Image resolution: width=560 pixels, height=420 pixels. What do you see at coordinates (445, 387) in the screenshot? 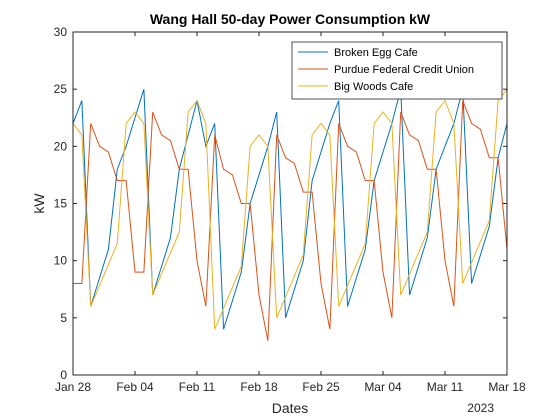
I see `x-tick-label: Mar 11` at bounding box center [445, 387].